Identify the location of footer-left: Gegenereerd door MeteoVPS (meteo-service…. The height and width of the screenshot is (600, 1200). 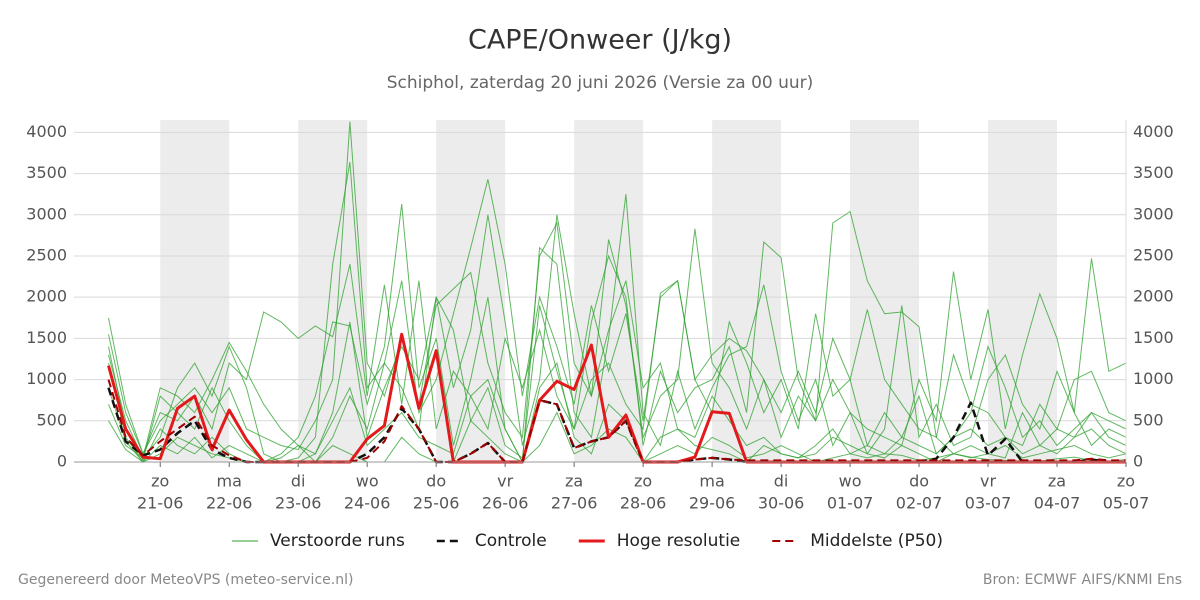
(185, 580).